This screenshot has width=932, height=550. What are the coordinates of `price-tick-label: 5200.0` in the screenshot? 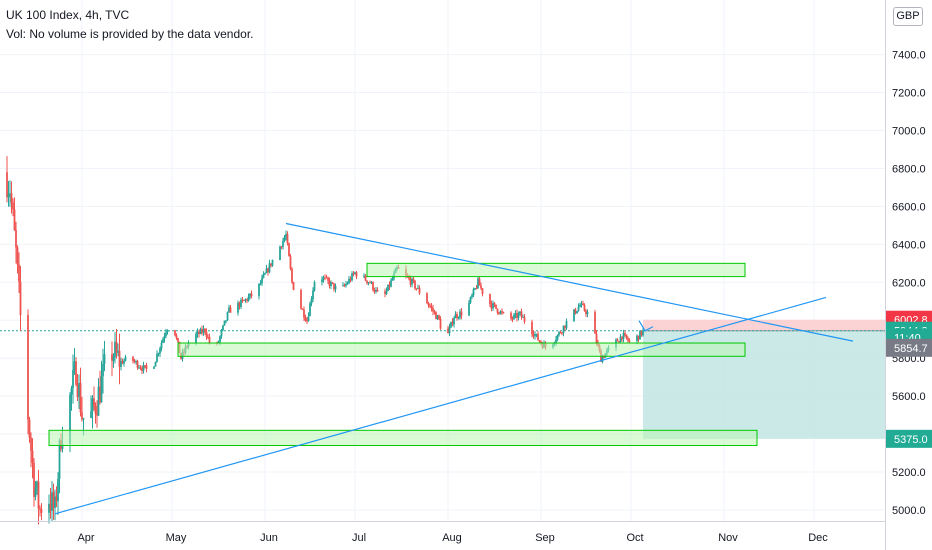 It's located at (909, 473).